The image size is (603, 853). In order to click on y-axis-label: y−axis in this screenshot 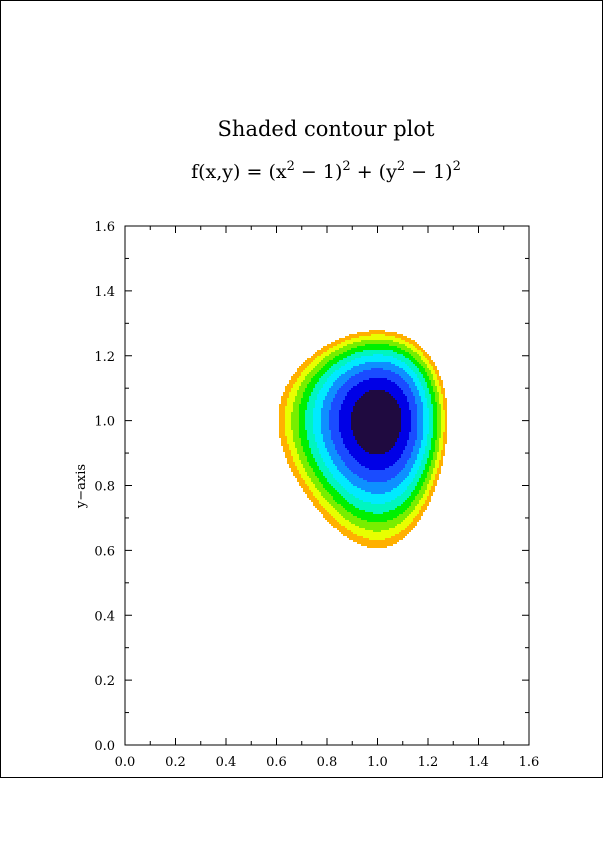, I will do `click(81, 486)`.